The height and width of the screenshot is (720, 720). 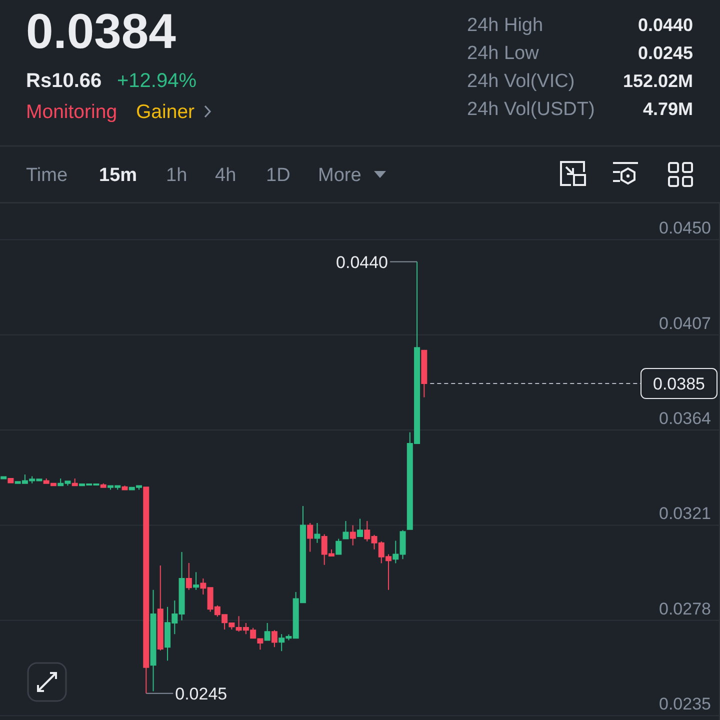 What do you see at coordinates (177, 175) in the screenshot?
I see `text: 1h` at bounding box center [177, 175].